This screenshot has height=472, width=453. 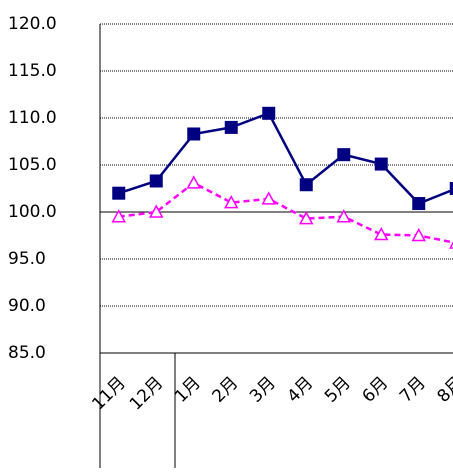 I want to click on y-tick-label: 120.0, so click(x=32, y=24).